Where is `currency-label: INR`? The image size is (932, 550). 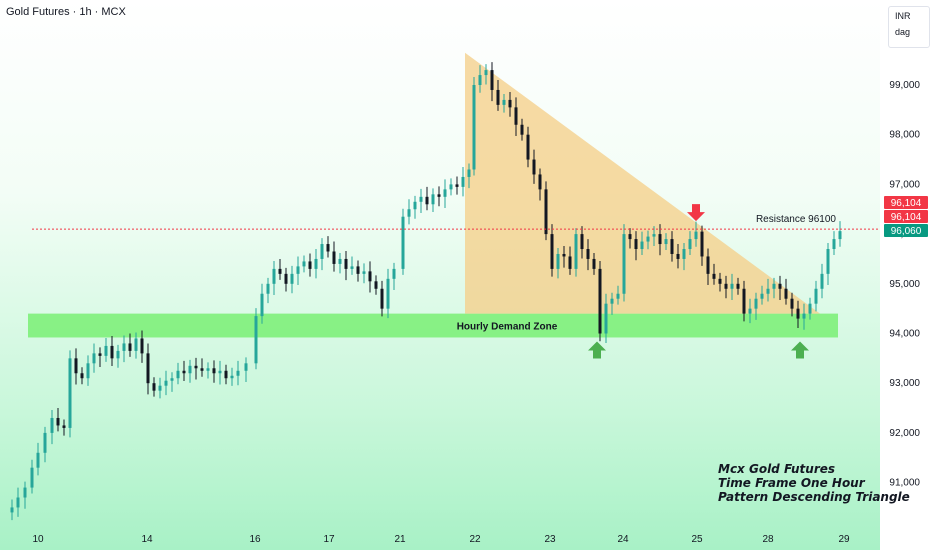 currency-label: INR is located at coordinates (903, 16).